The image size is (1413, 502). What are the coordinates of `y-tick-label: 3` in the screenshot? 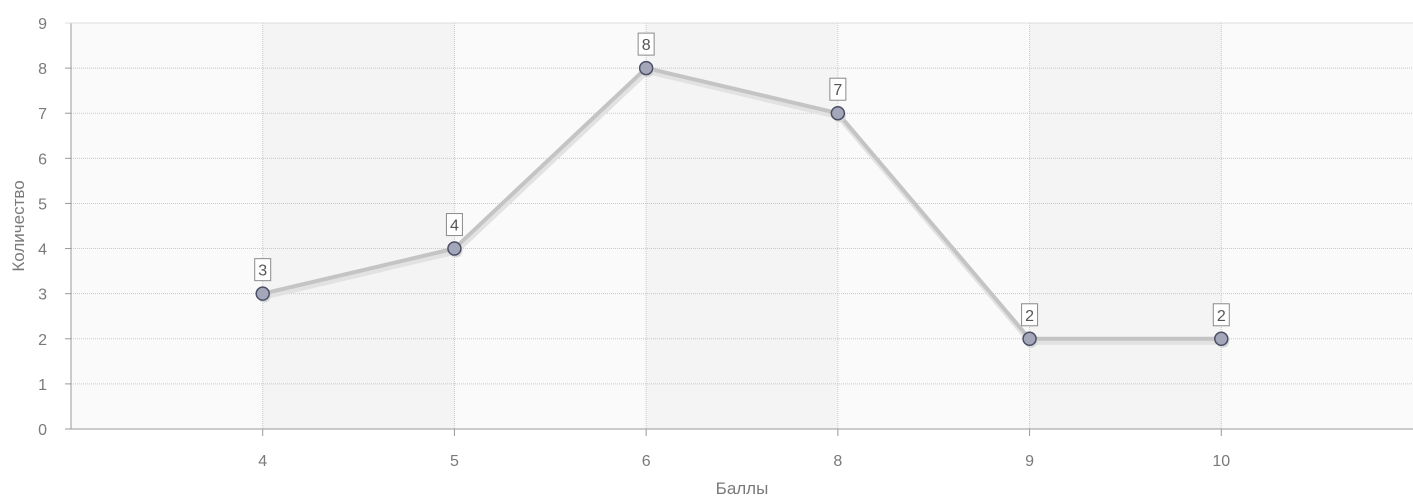 It's located at (42, 295).